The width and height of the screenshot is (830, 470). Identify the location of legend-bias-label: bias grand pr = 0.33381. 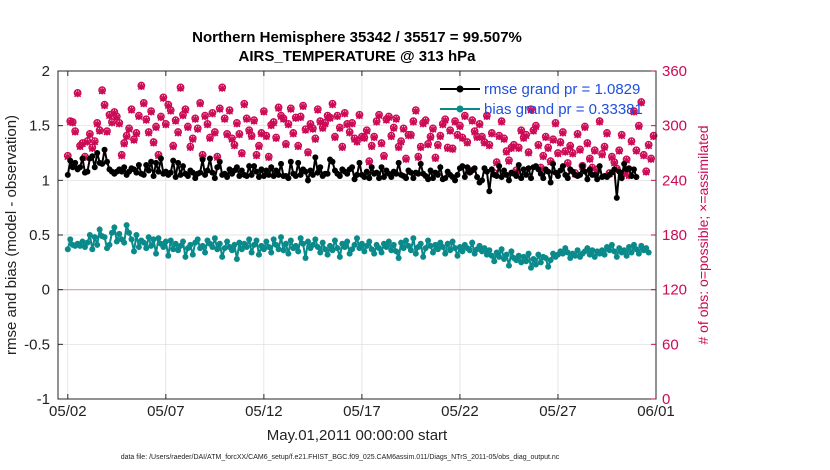
(563, 109).